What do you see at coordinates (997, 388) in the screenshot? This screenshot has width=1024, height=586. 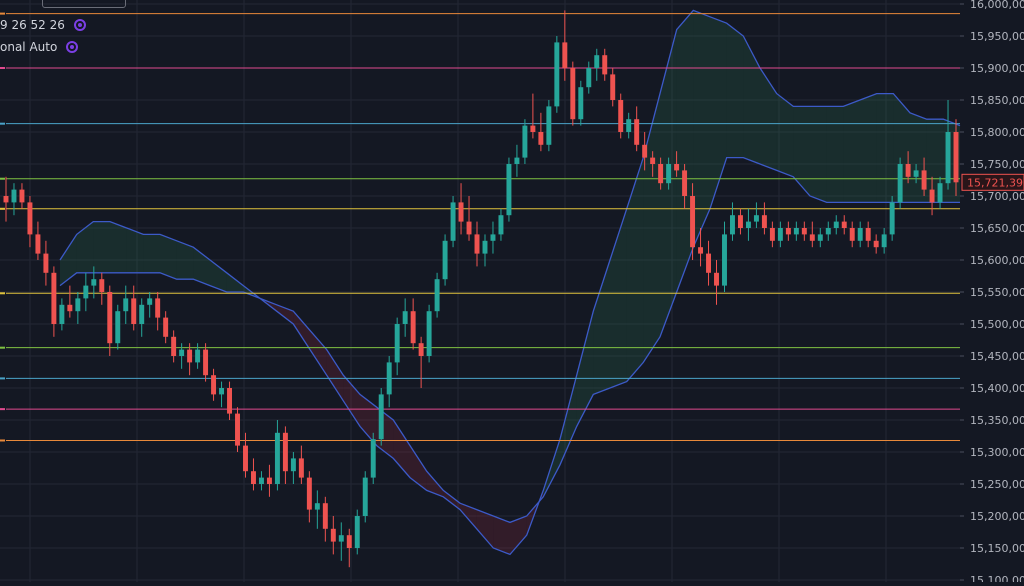 I see `y-tick-label: 15,400,000` at bounding box center [997, 388].